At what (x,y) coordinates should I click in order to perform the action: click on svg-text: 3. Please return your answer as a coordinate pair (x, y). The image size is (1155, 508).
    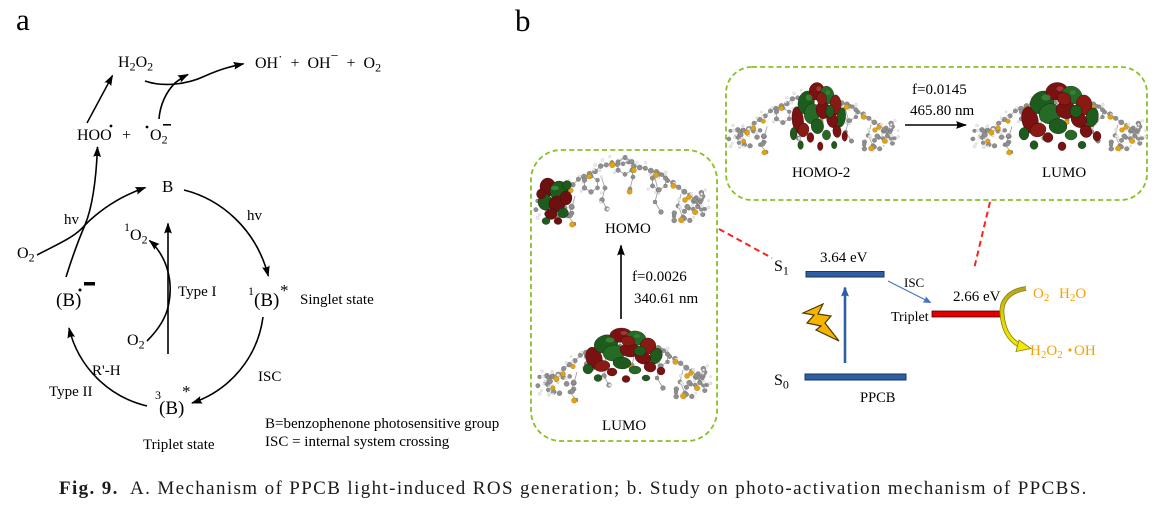
    Looking at the image, I should click on (158, 395).